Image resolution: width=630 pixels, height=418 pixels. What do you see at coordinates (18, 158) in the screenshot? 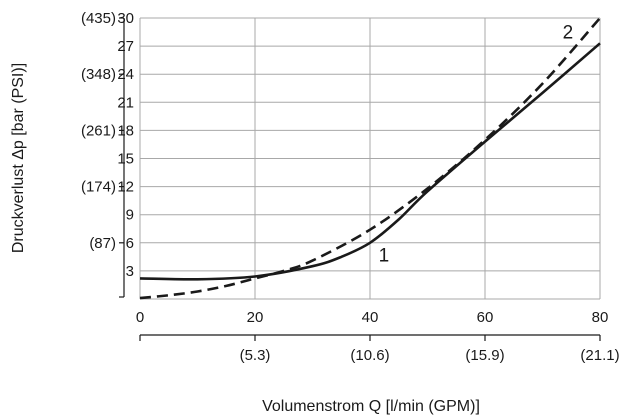
I see `y-axis-title: Druckverlust Δp [bar (PSI)]` at bounding box center [18, 158].